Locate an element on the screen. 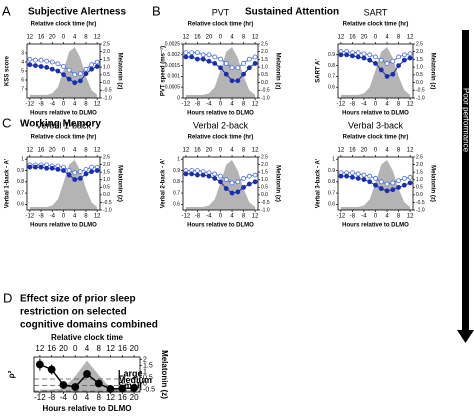 Image resolution: width=474 pixels, height=420 pixels. x2-tick-label: 0 is located at coordinates (221, 151).